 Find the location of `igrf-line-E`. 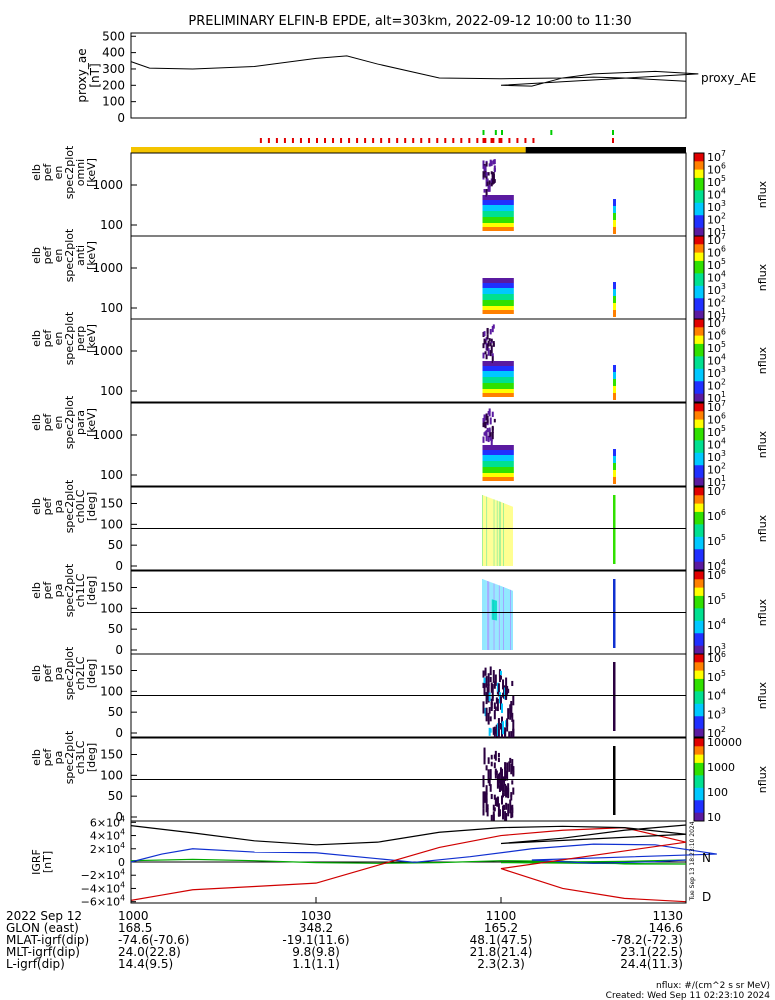

igrf-line-E is located at coordinates (423, 853).